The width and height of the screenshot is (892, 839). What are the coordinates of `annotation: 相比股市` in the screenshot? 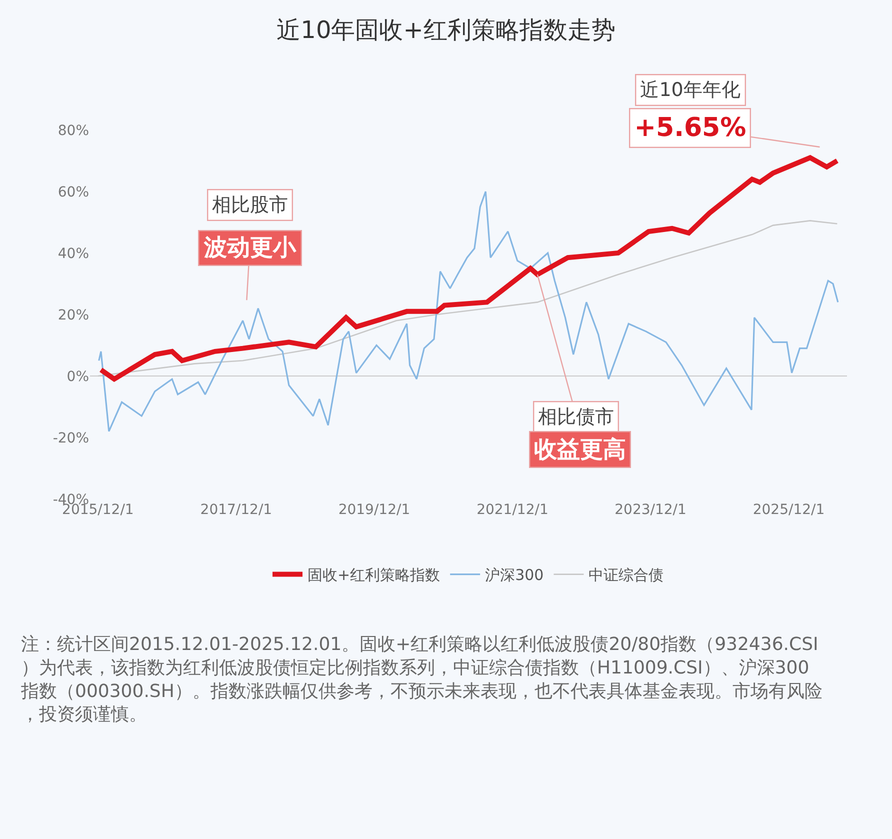 It's located at (250, 205).